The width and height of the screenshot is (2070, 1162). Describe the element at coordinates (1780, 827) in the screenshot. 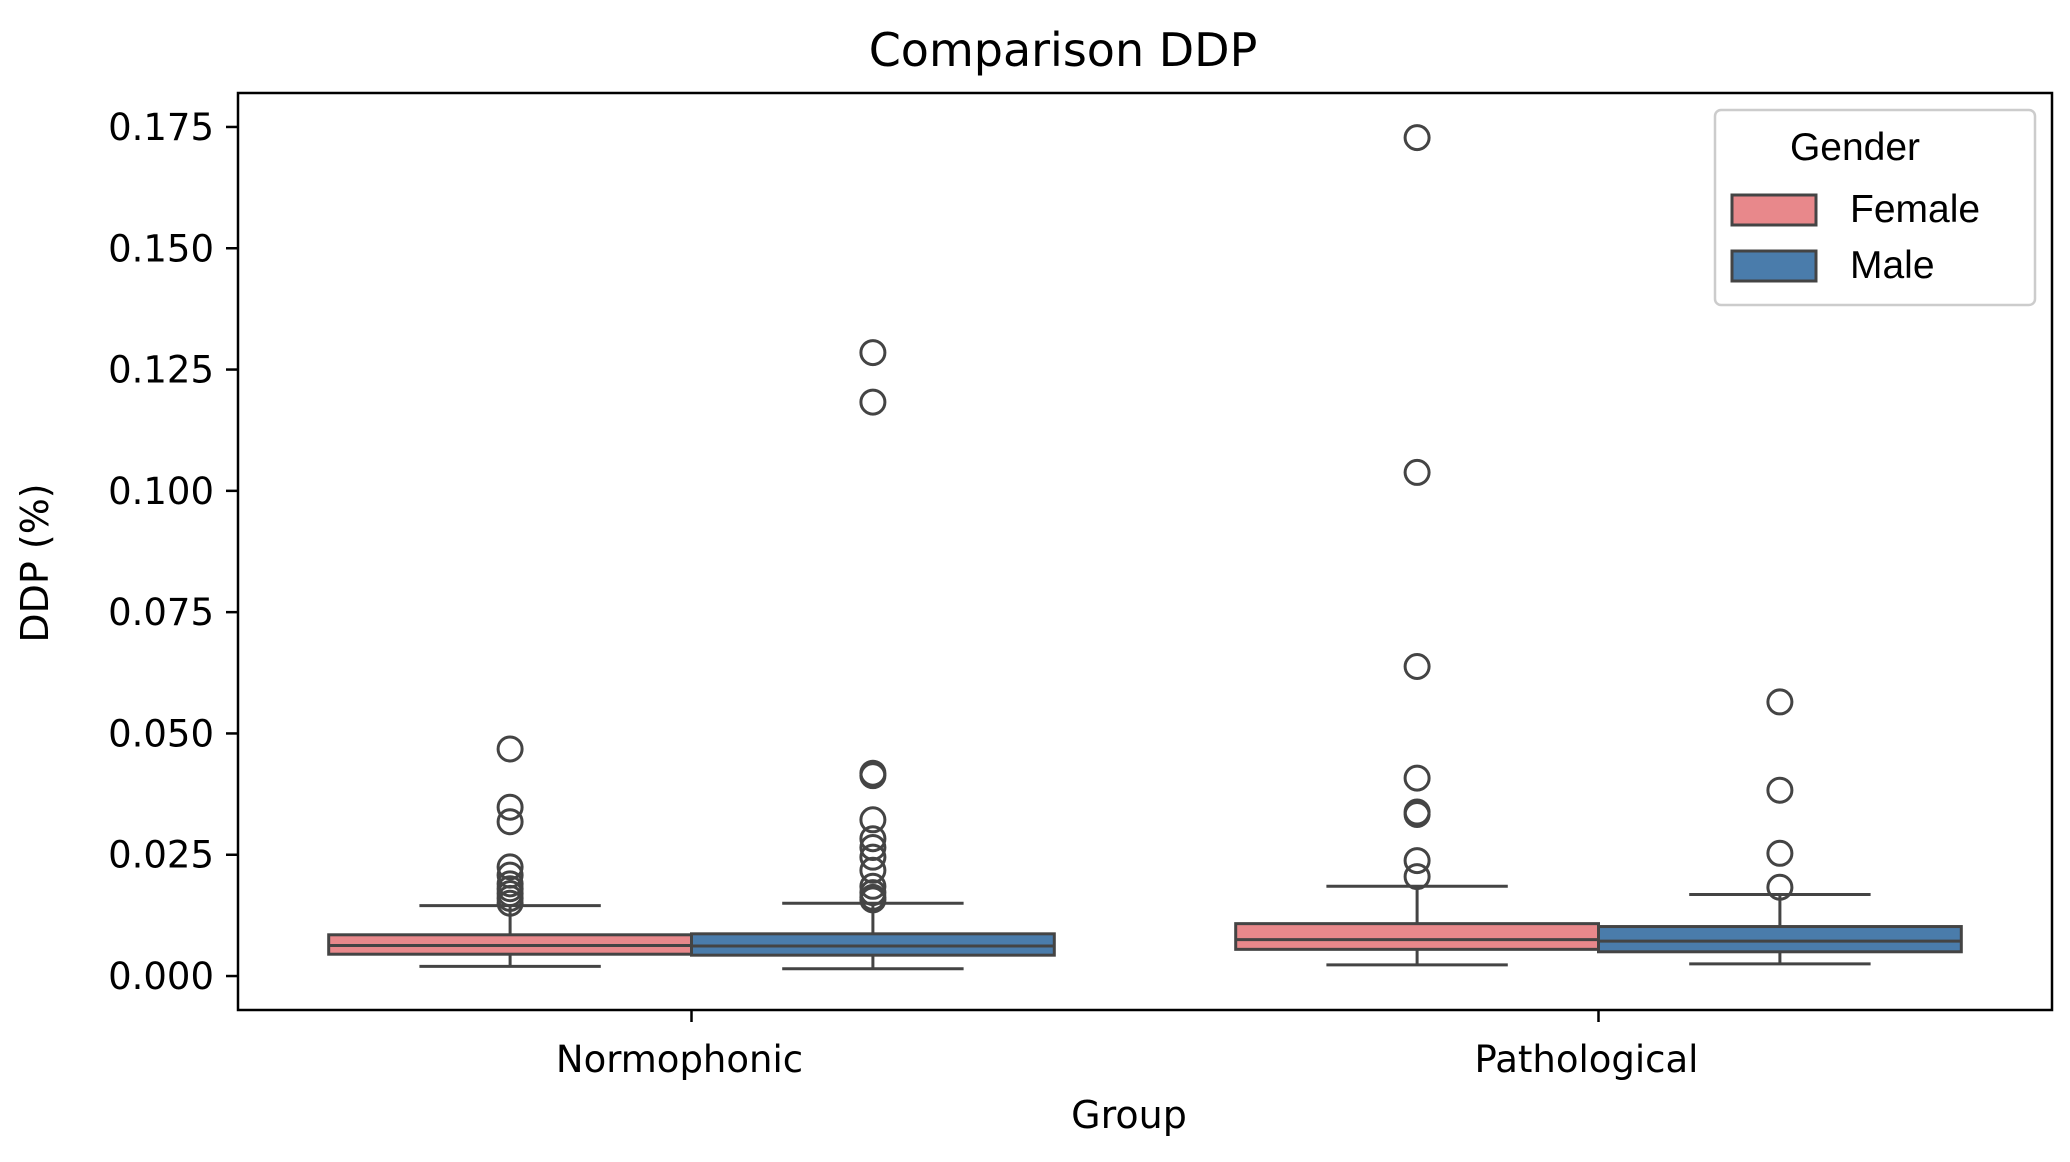

I see `box-male-pathological` at that location.